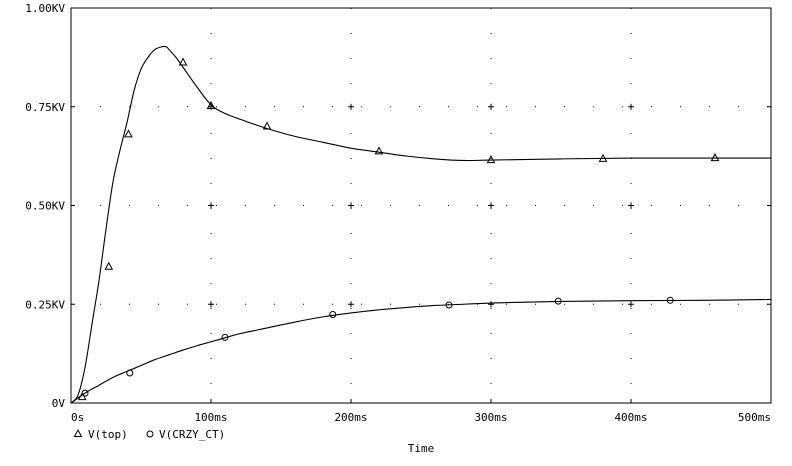 This screenshot has width=792, height=466. Describe the element at coordinates (421, 411) in the screenshot. I see `x-tick-labels: 0s 100ms 200ms 300ms 400ms 500ms` at that location.